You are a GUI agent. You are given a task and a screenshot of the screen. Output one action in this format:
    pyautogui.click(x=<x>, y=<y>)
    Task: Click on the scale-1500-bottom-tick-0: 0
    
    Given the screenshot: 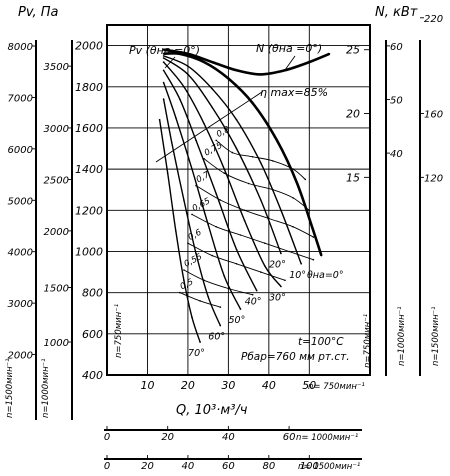 What is the action you would take?
    pyautogui.click(x=107, y=466)
    